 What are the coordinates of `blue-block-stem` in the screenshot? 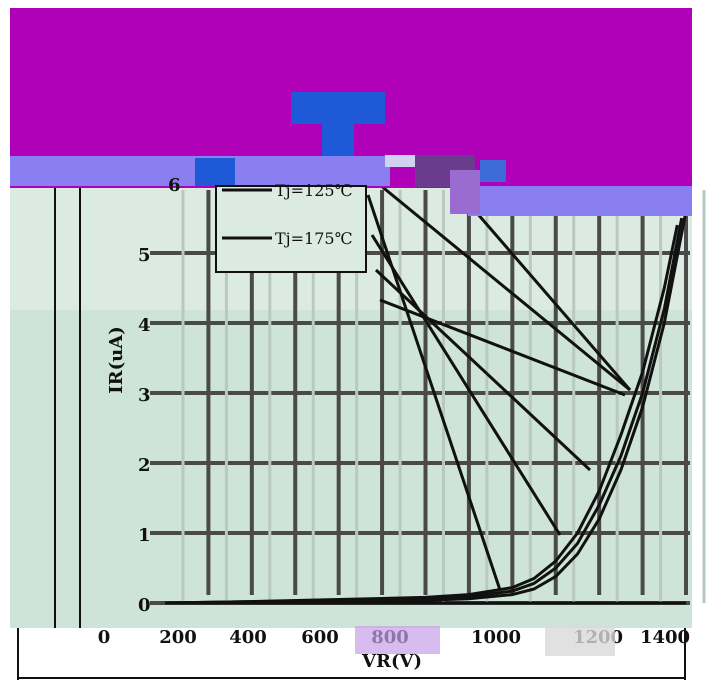 It's located at (338, 140).